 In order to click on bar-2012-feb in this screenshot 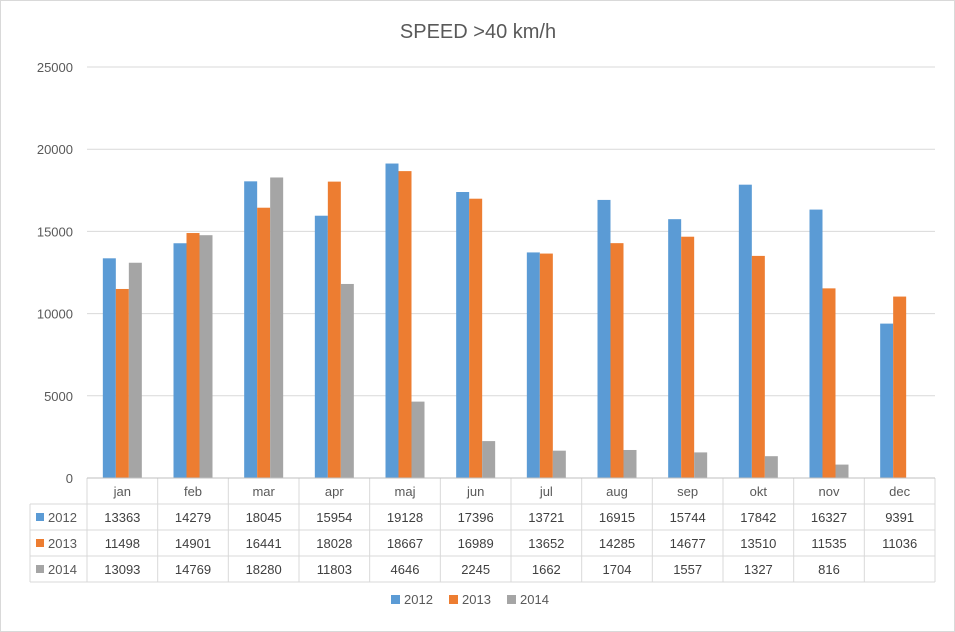, I will do `click(180, 360)`.